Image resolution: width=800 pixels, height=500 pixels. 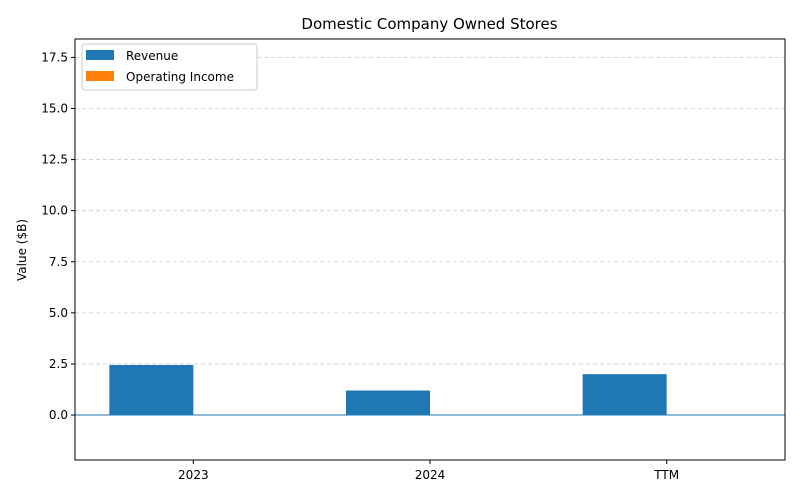 I want to click on y-tick-label: 15.0, so click(x=54, y=108).